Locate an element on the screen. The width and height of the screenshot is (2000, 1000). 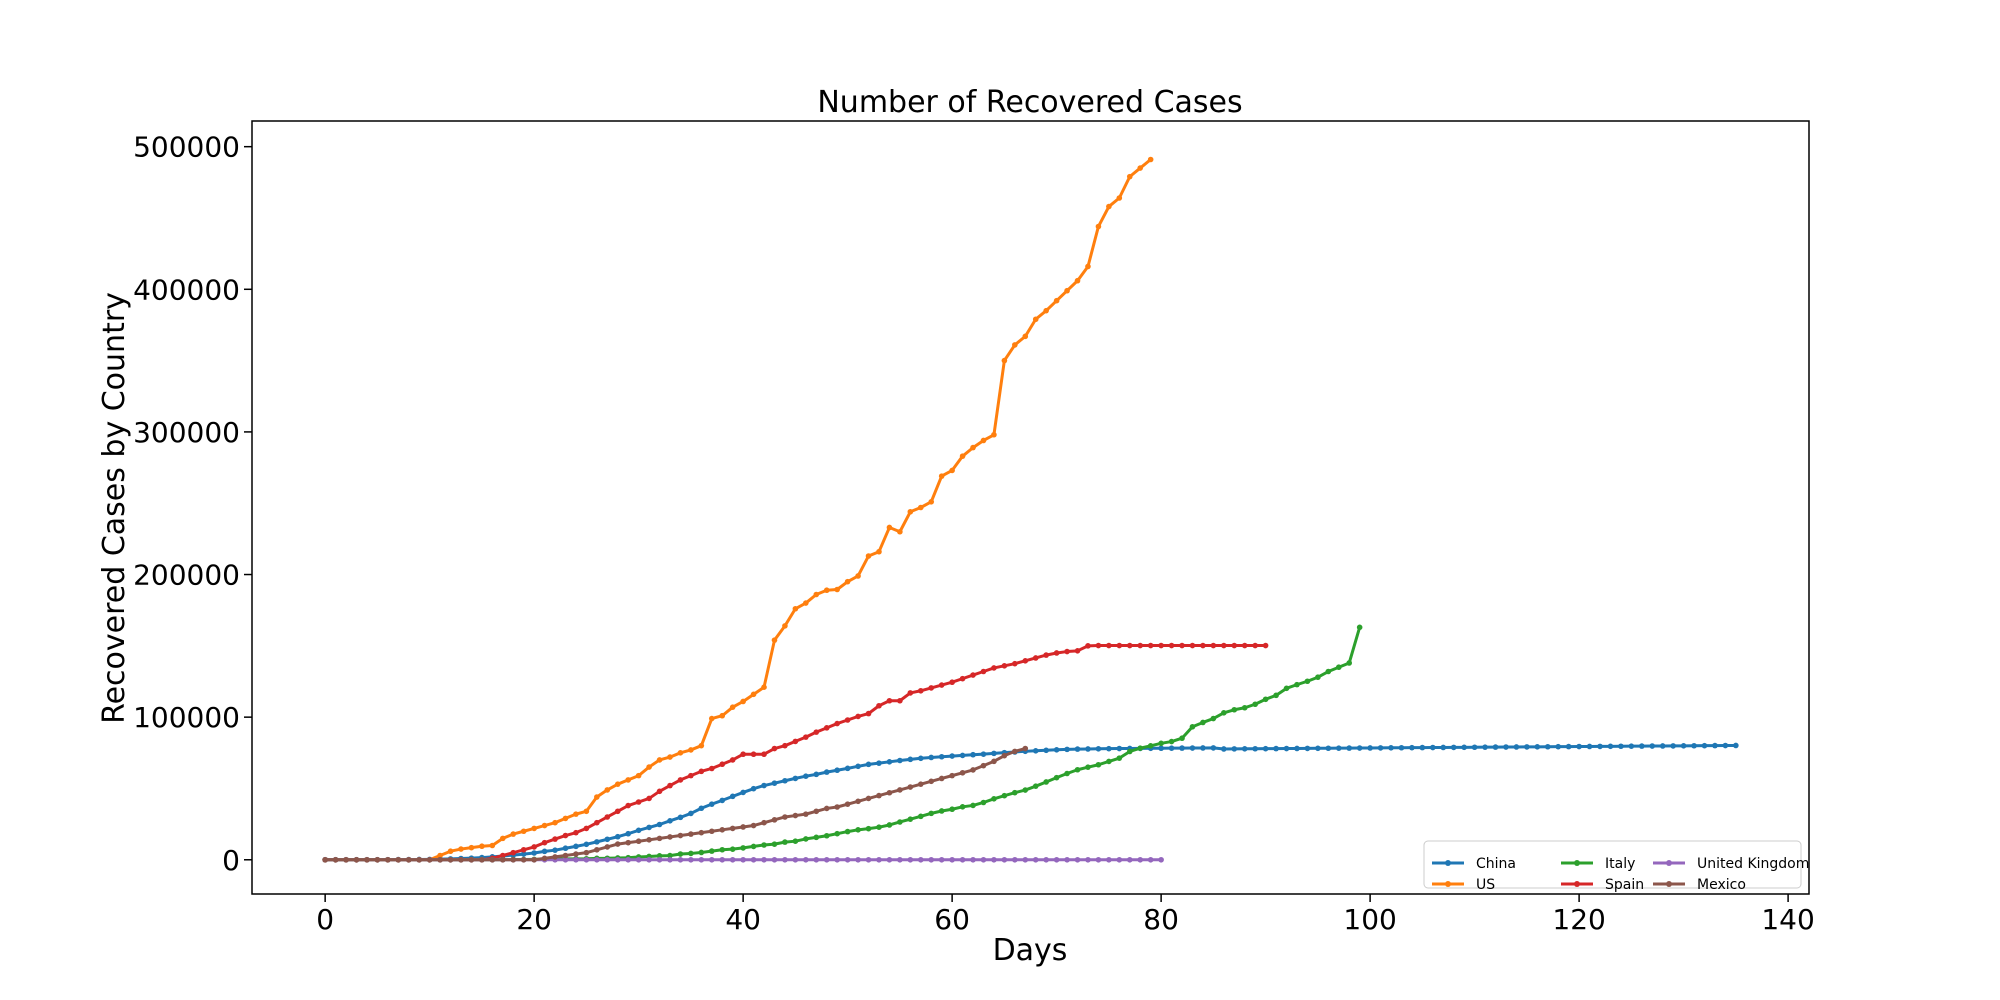
legend-box is located at coordinates (1612, 864).